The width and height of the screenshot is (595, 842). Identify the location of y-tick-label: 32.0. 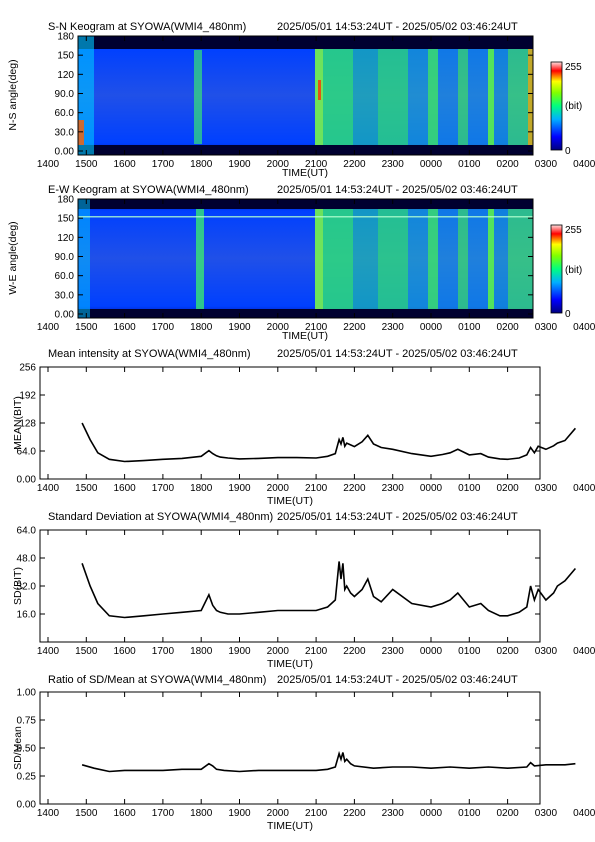
(27, 587).